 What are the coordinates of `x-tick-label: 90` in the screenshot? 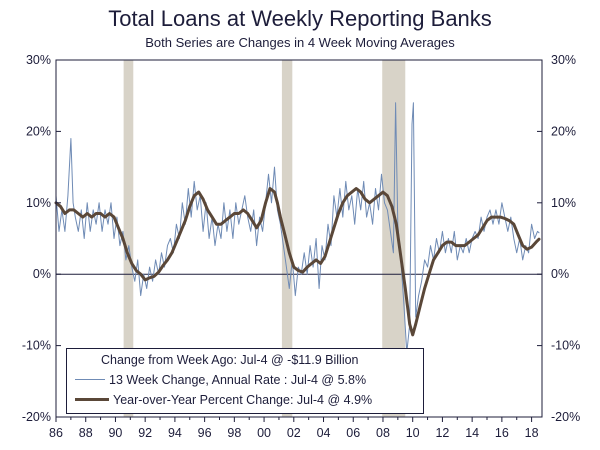 It's located at (115, 433).